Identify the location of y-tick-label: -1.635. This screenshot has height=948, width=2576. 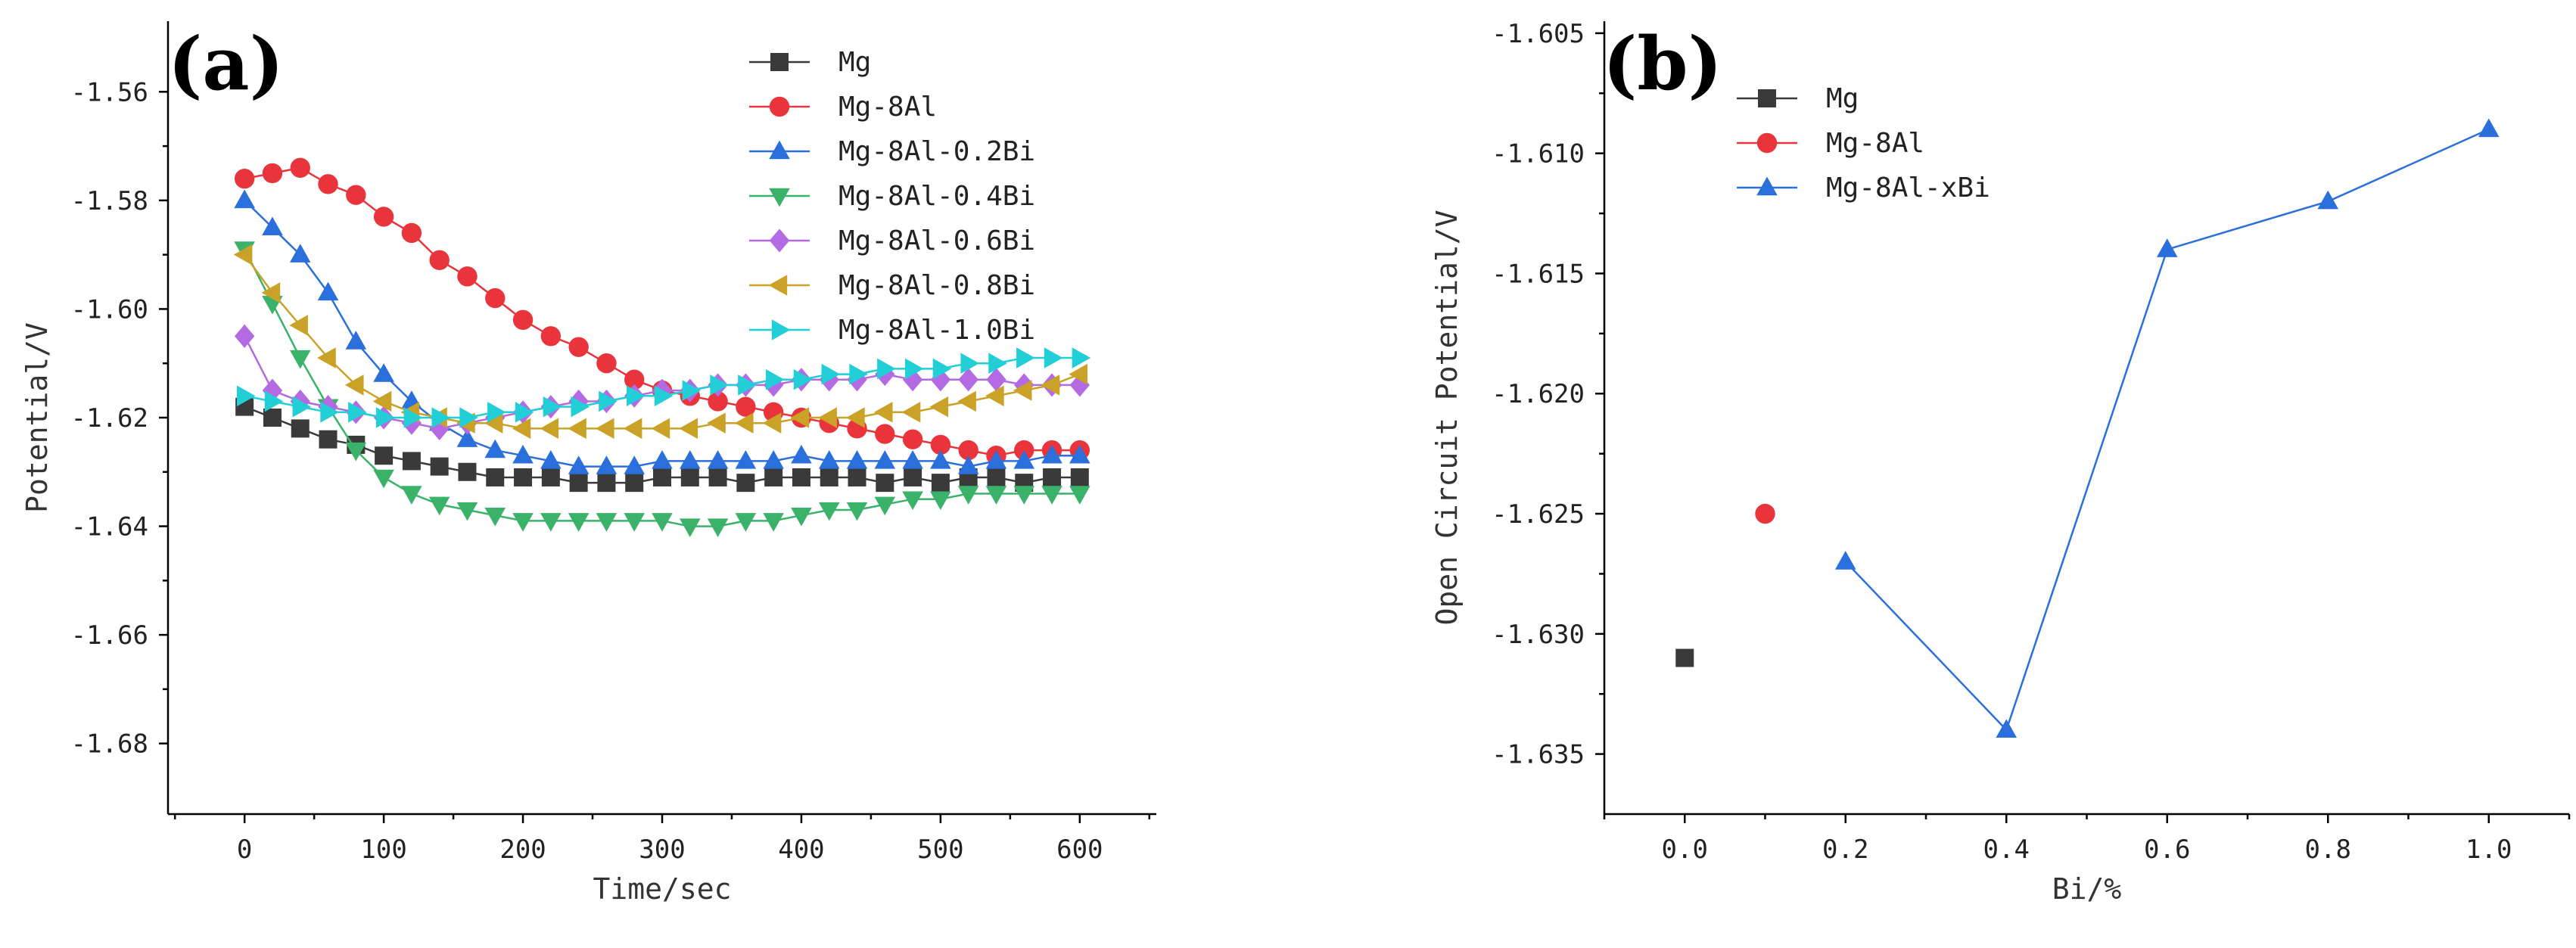
(1538, 755).